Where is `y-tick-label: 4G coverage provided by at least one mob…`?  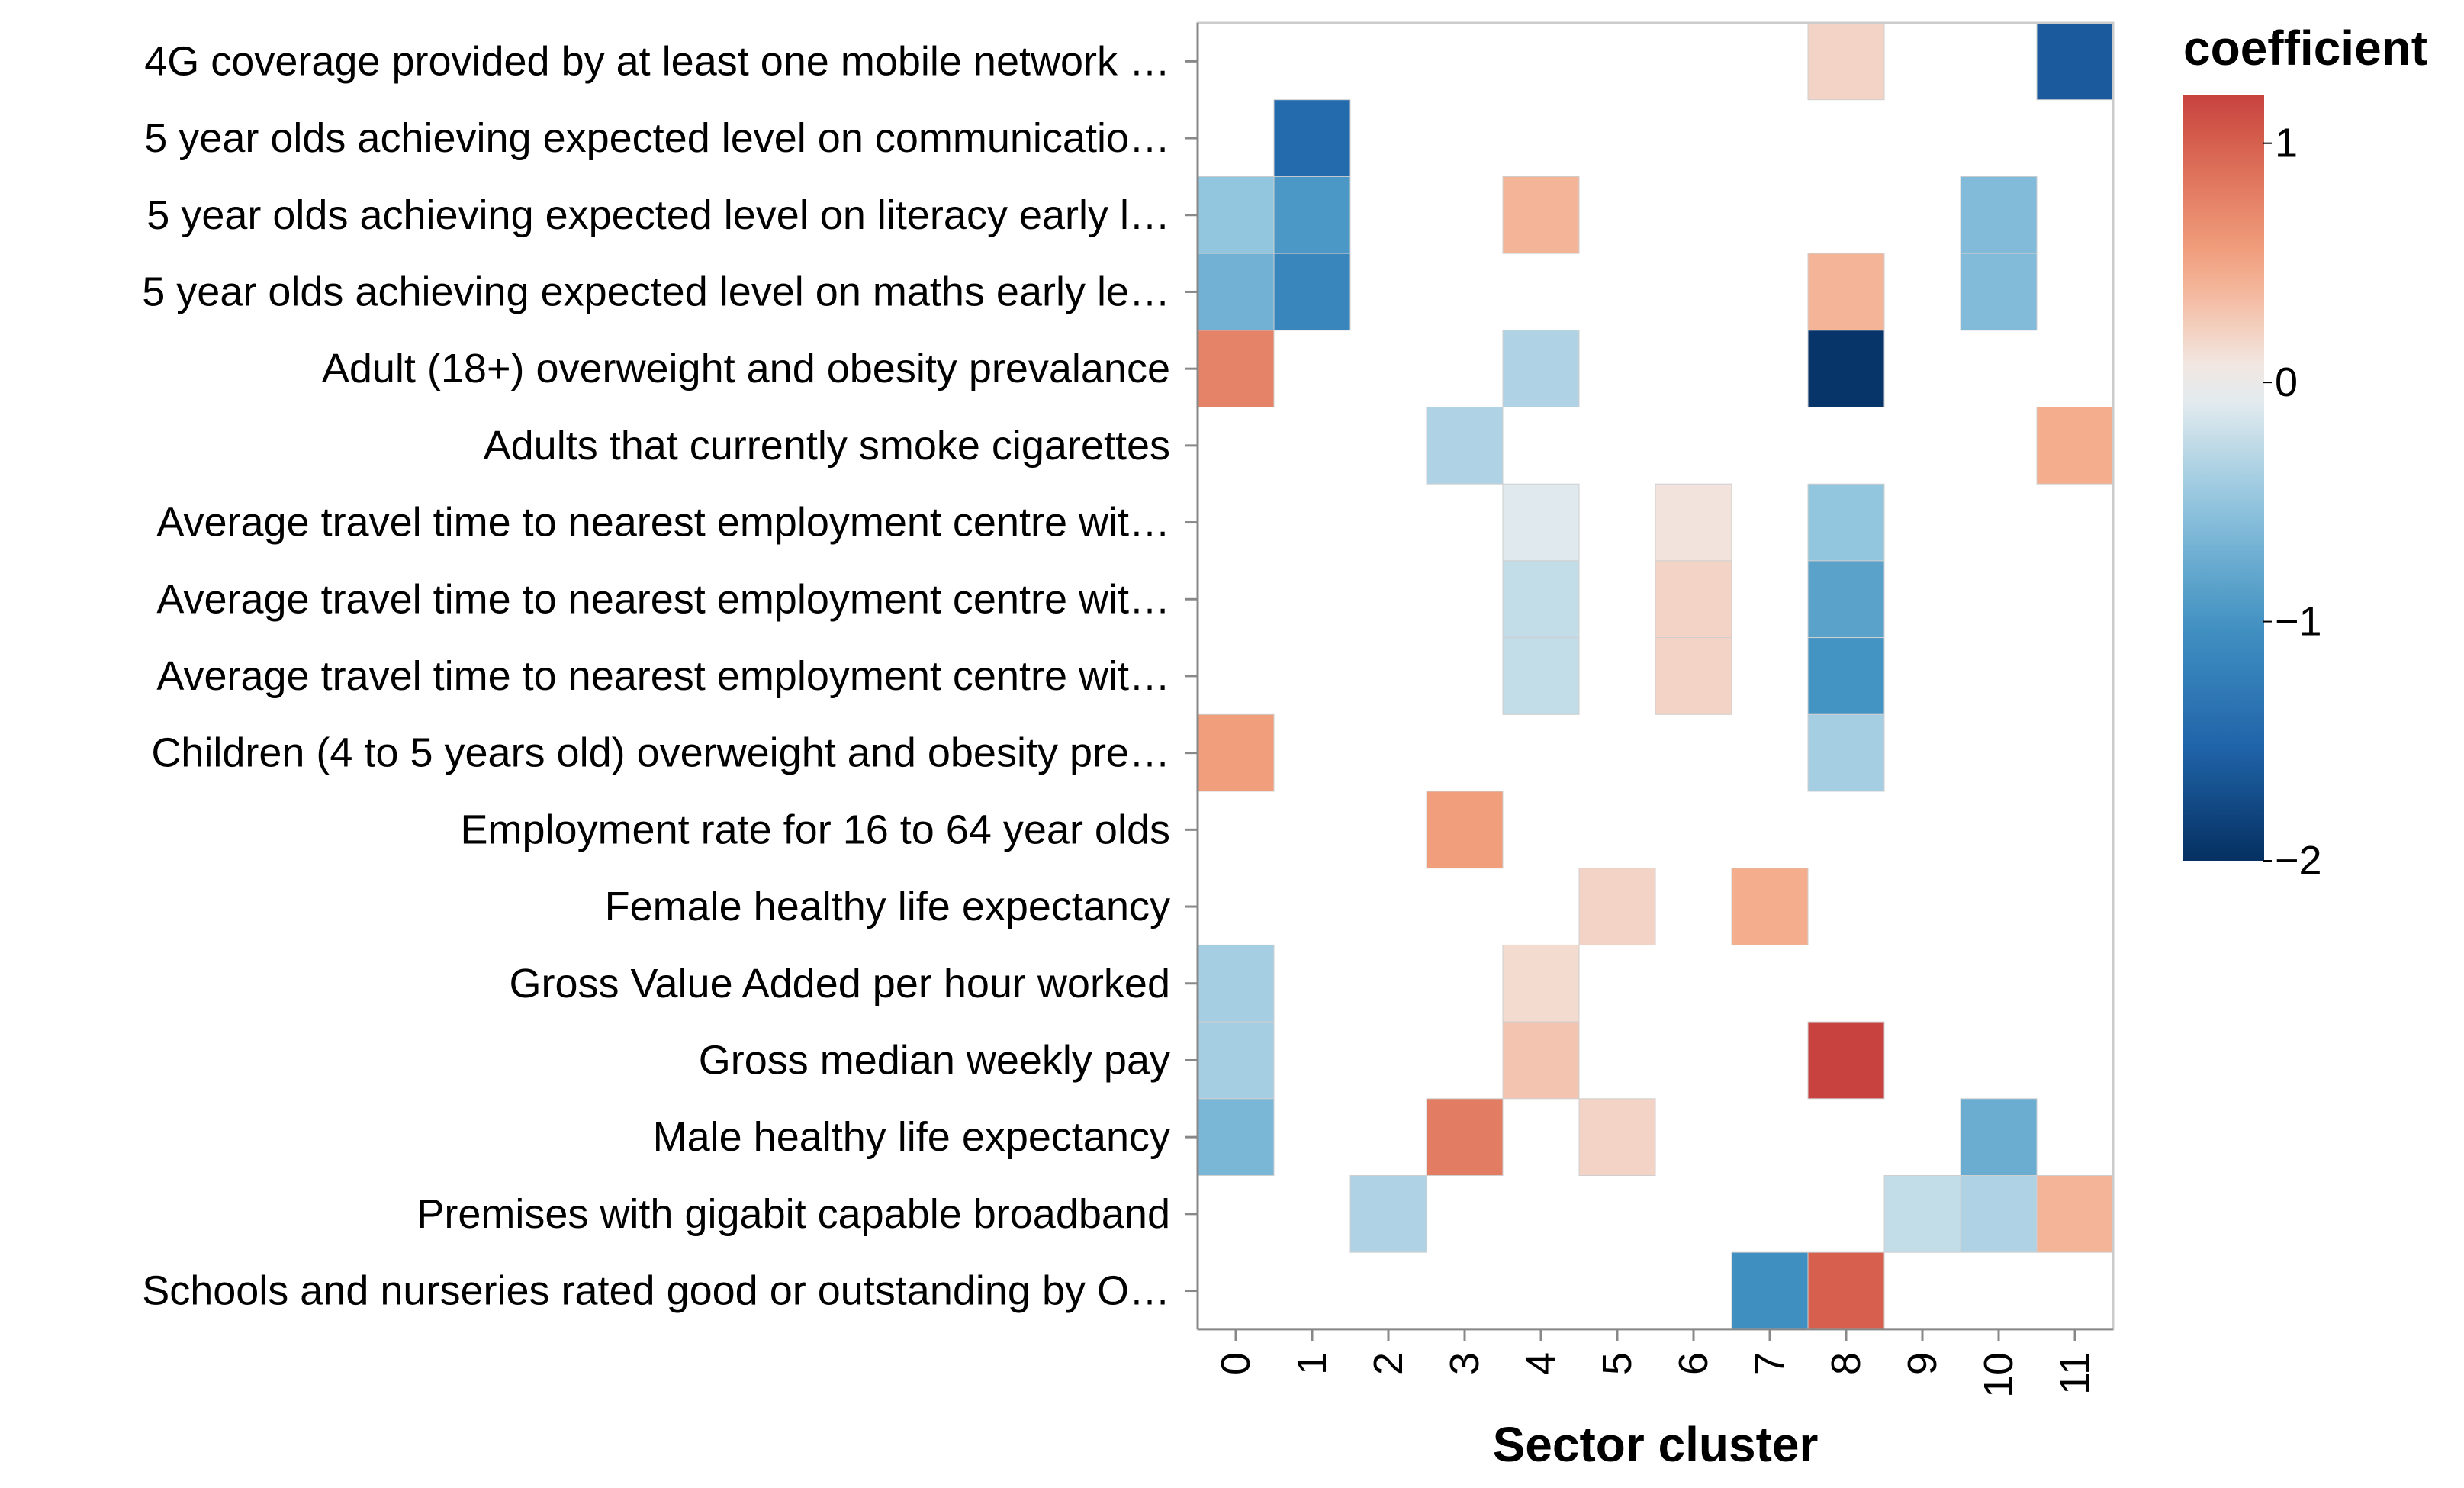
y-tick-label: 4G coverage provided by at least one mob… is located at coordinates (657, 61).